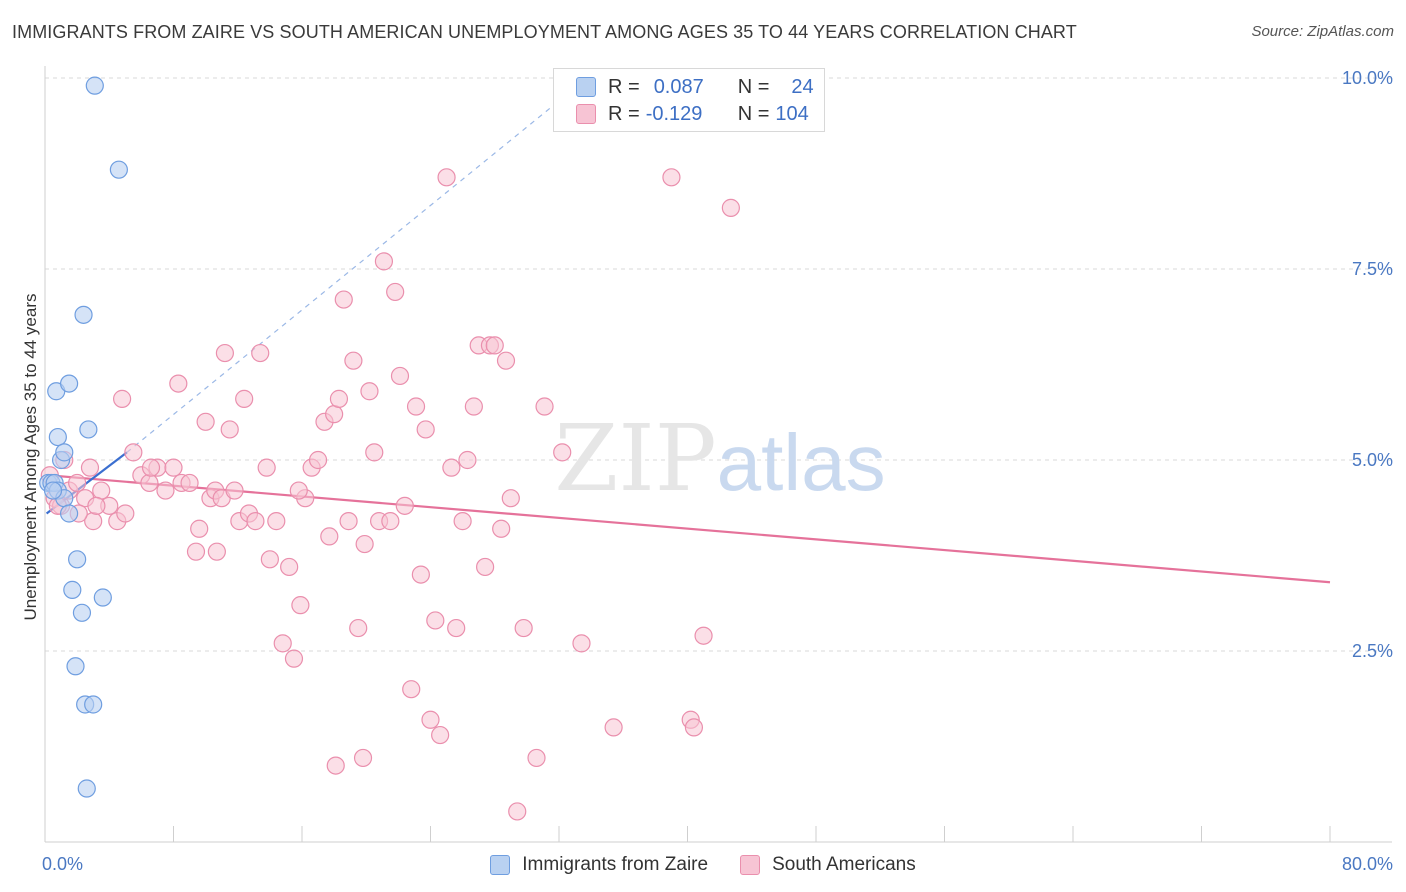 The height and width of the screenshot is (892, 1406). What do you see at coordinates (689, 100) in the screenshot?
I see `correlation-legend: R = 0.087 N = 24 R = -0.129 N = 104` at bounding box center [689, 100].